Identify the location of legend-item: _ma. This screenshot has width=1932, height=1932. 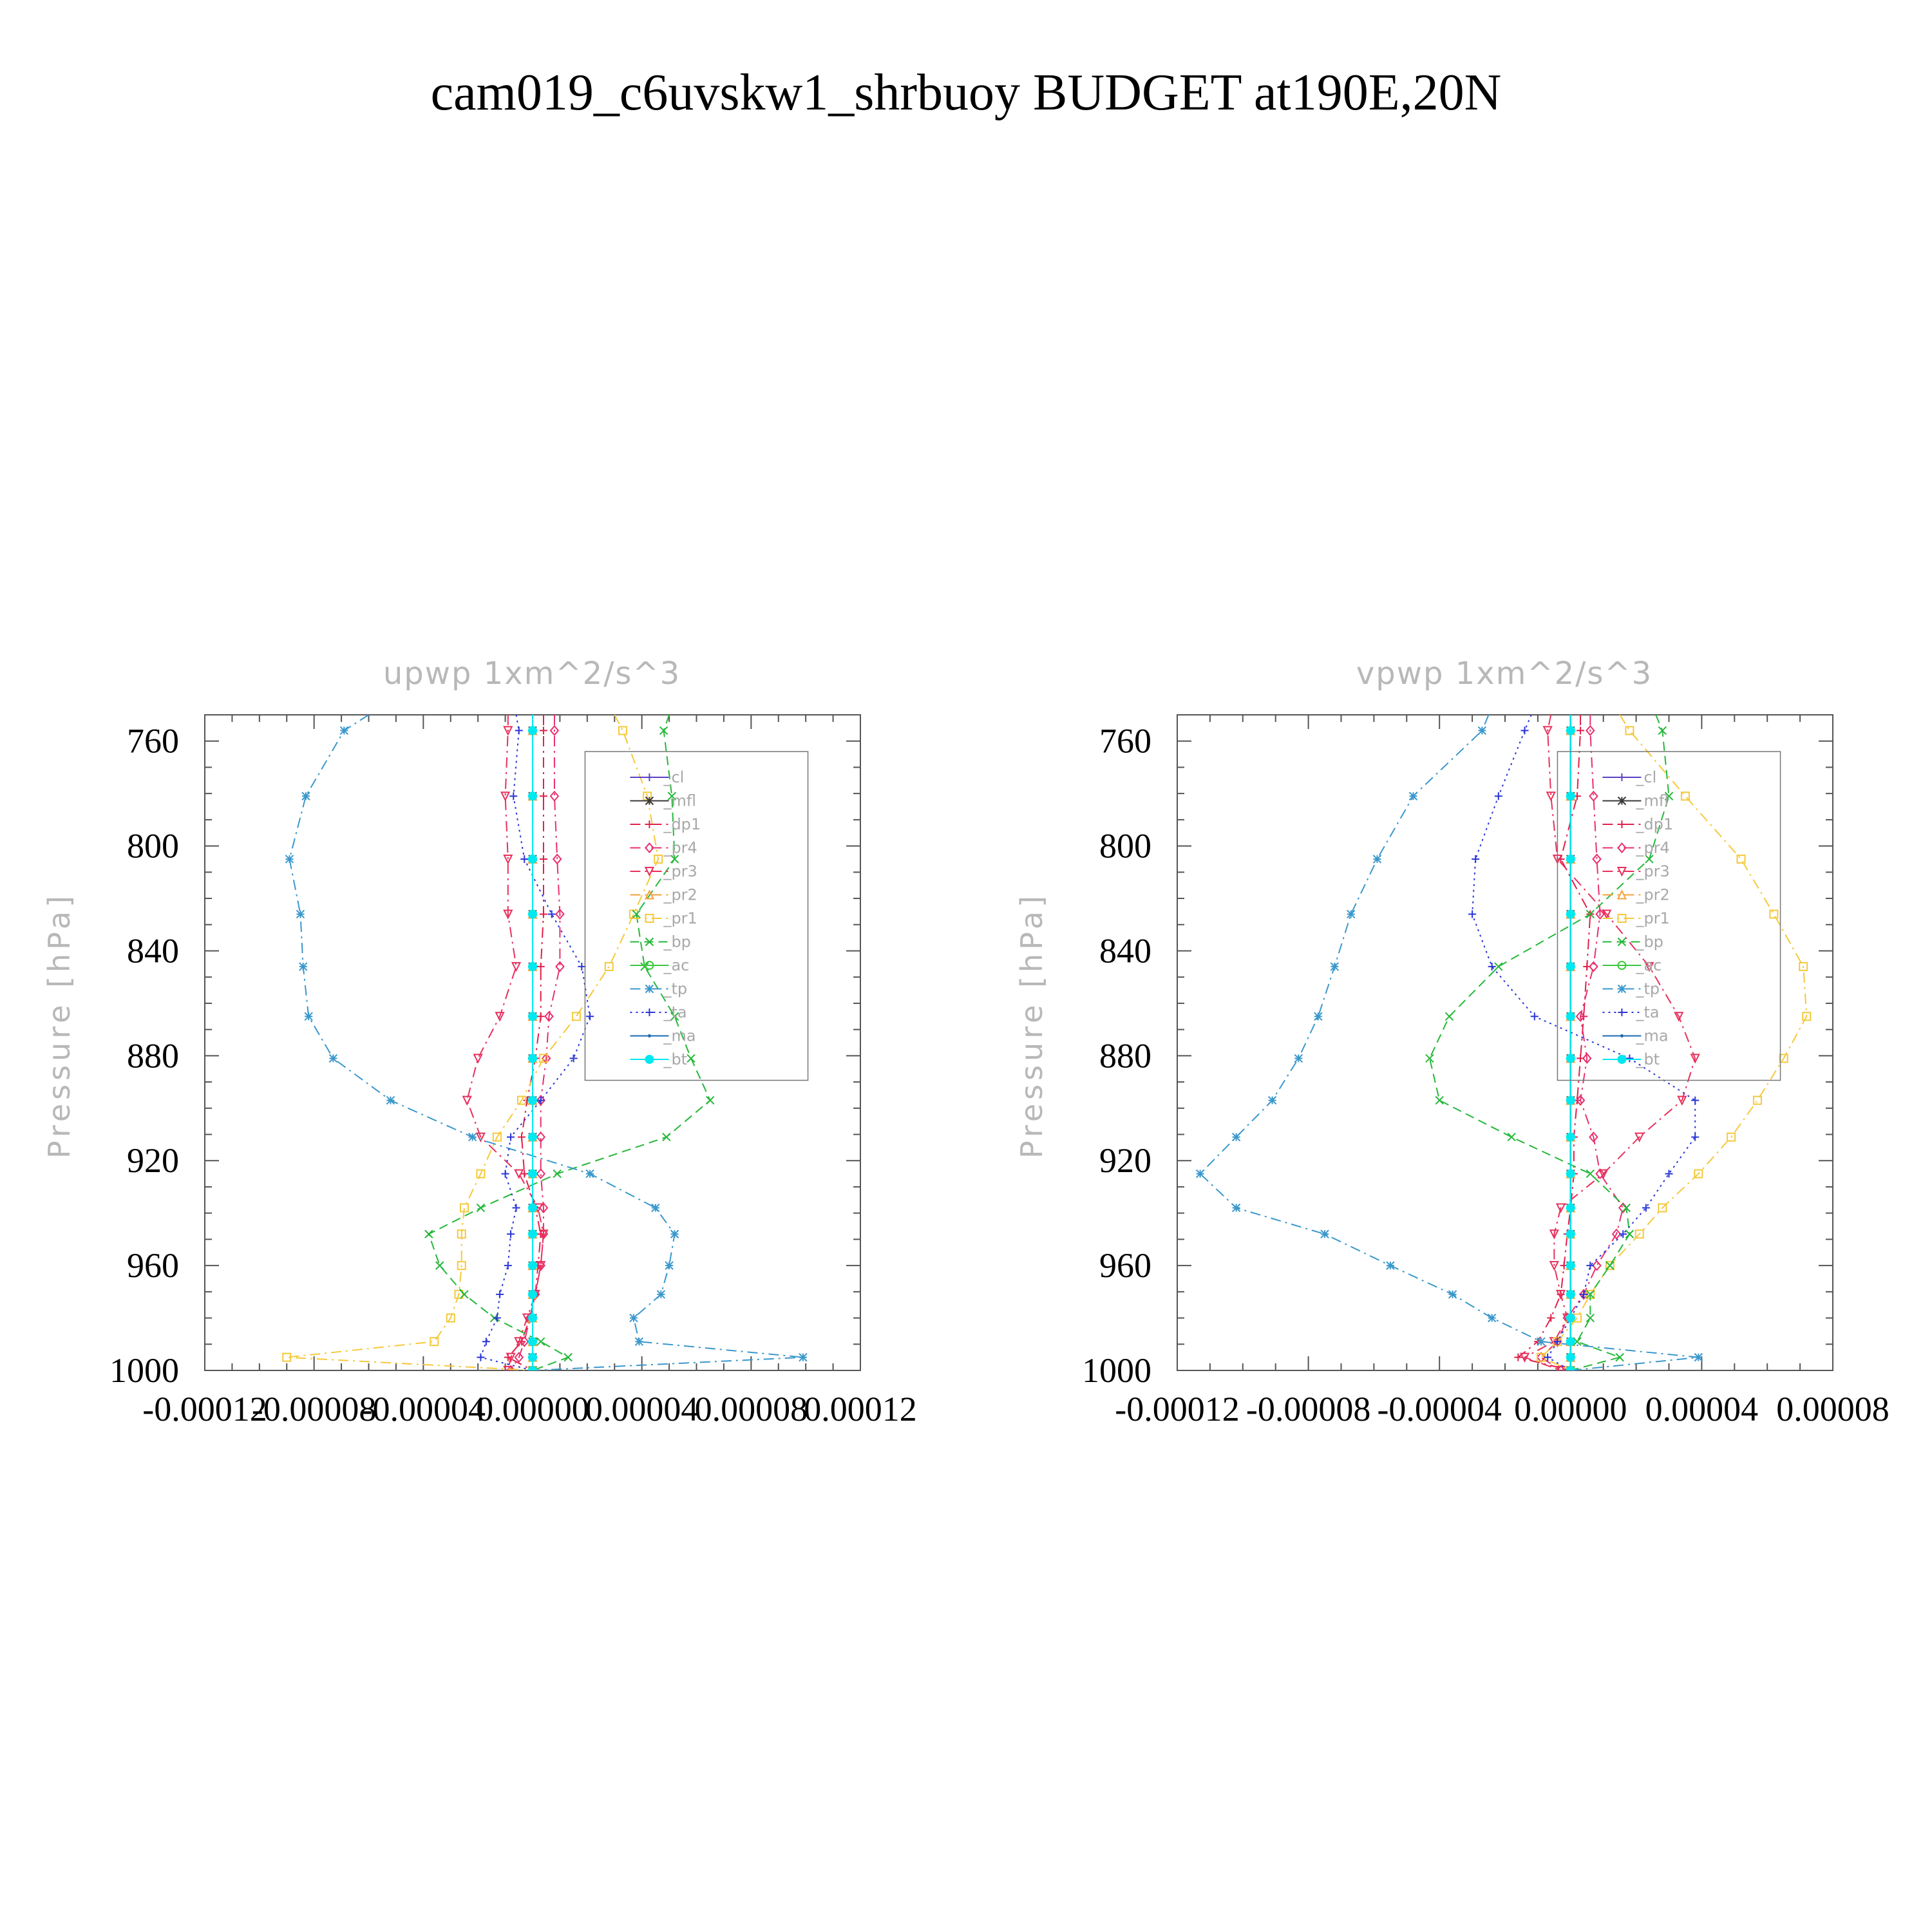
(663, 1036).